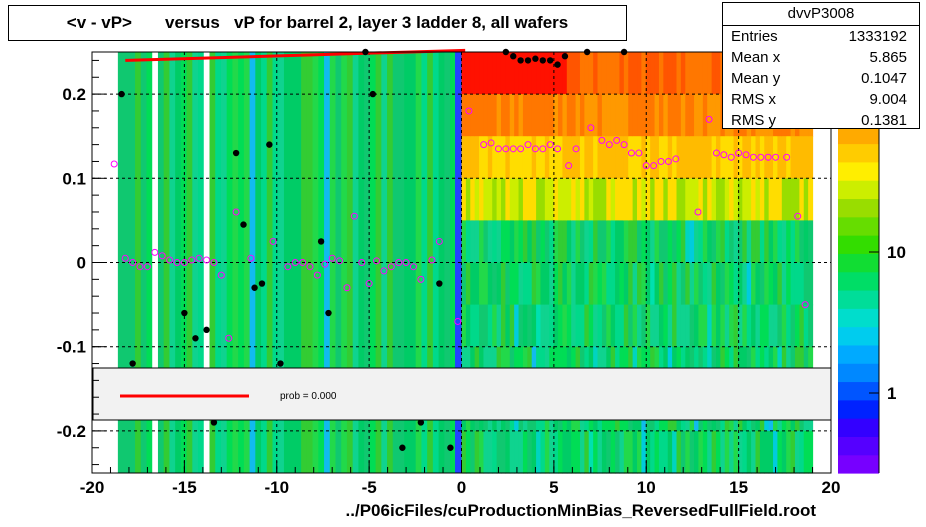 The height and width of the screenshot is (527, 926). Describe the element at coordinates (184, 313) in the screenshot. I see `data-point` at that location.